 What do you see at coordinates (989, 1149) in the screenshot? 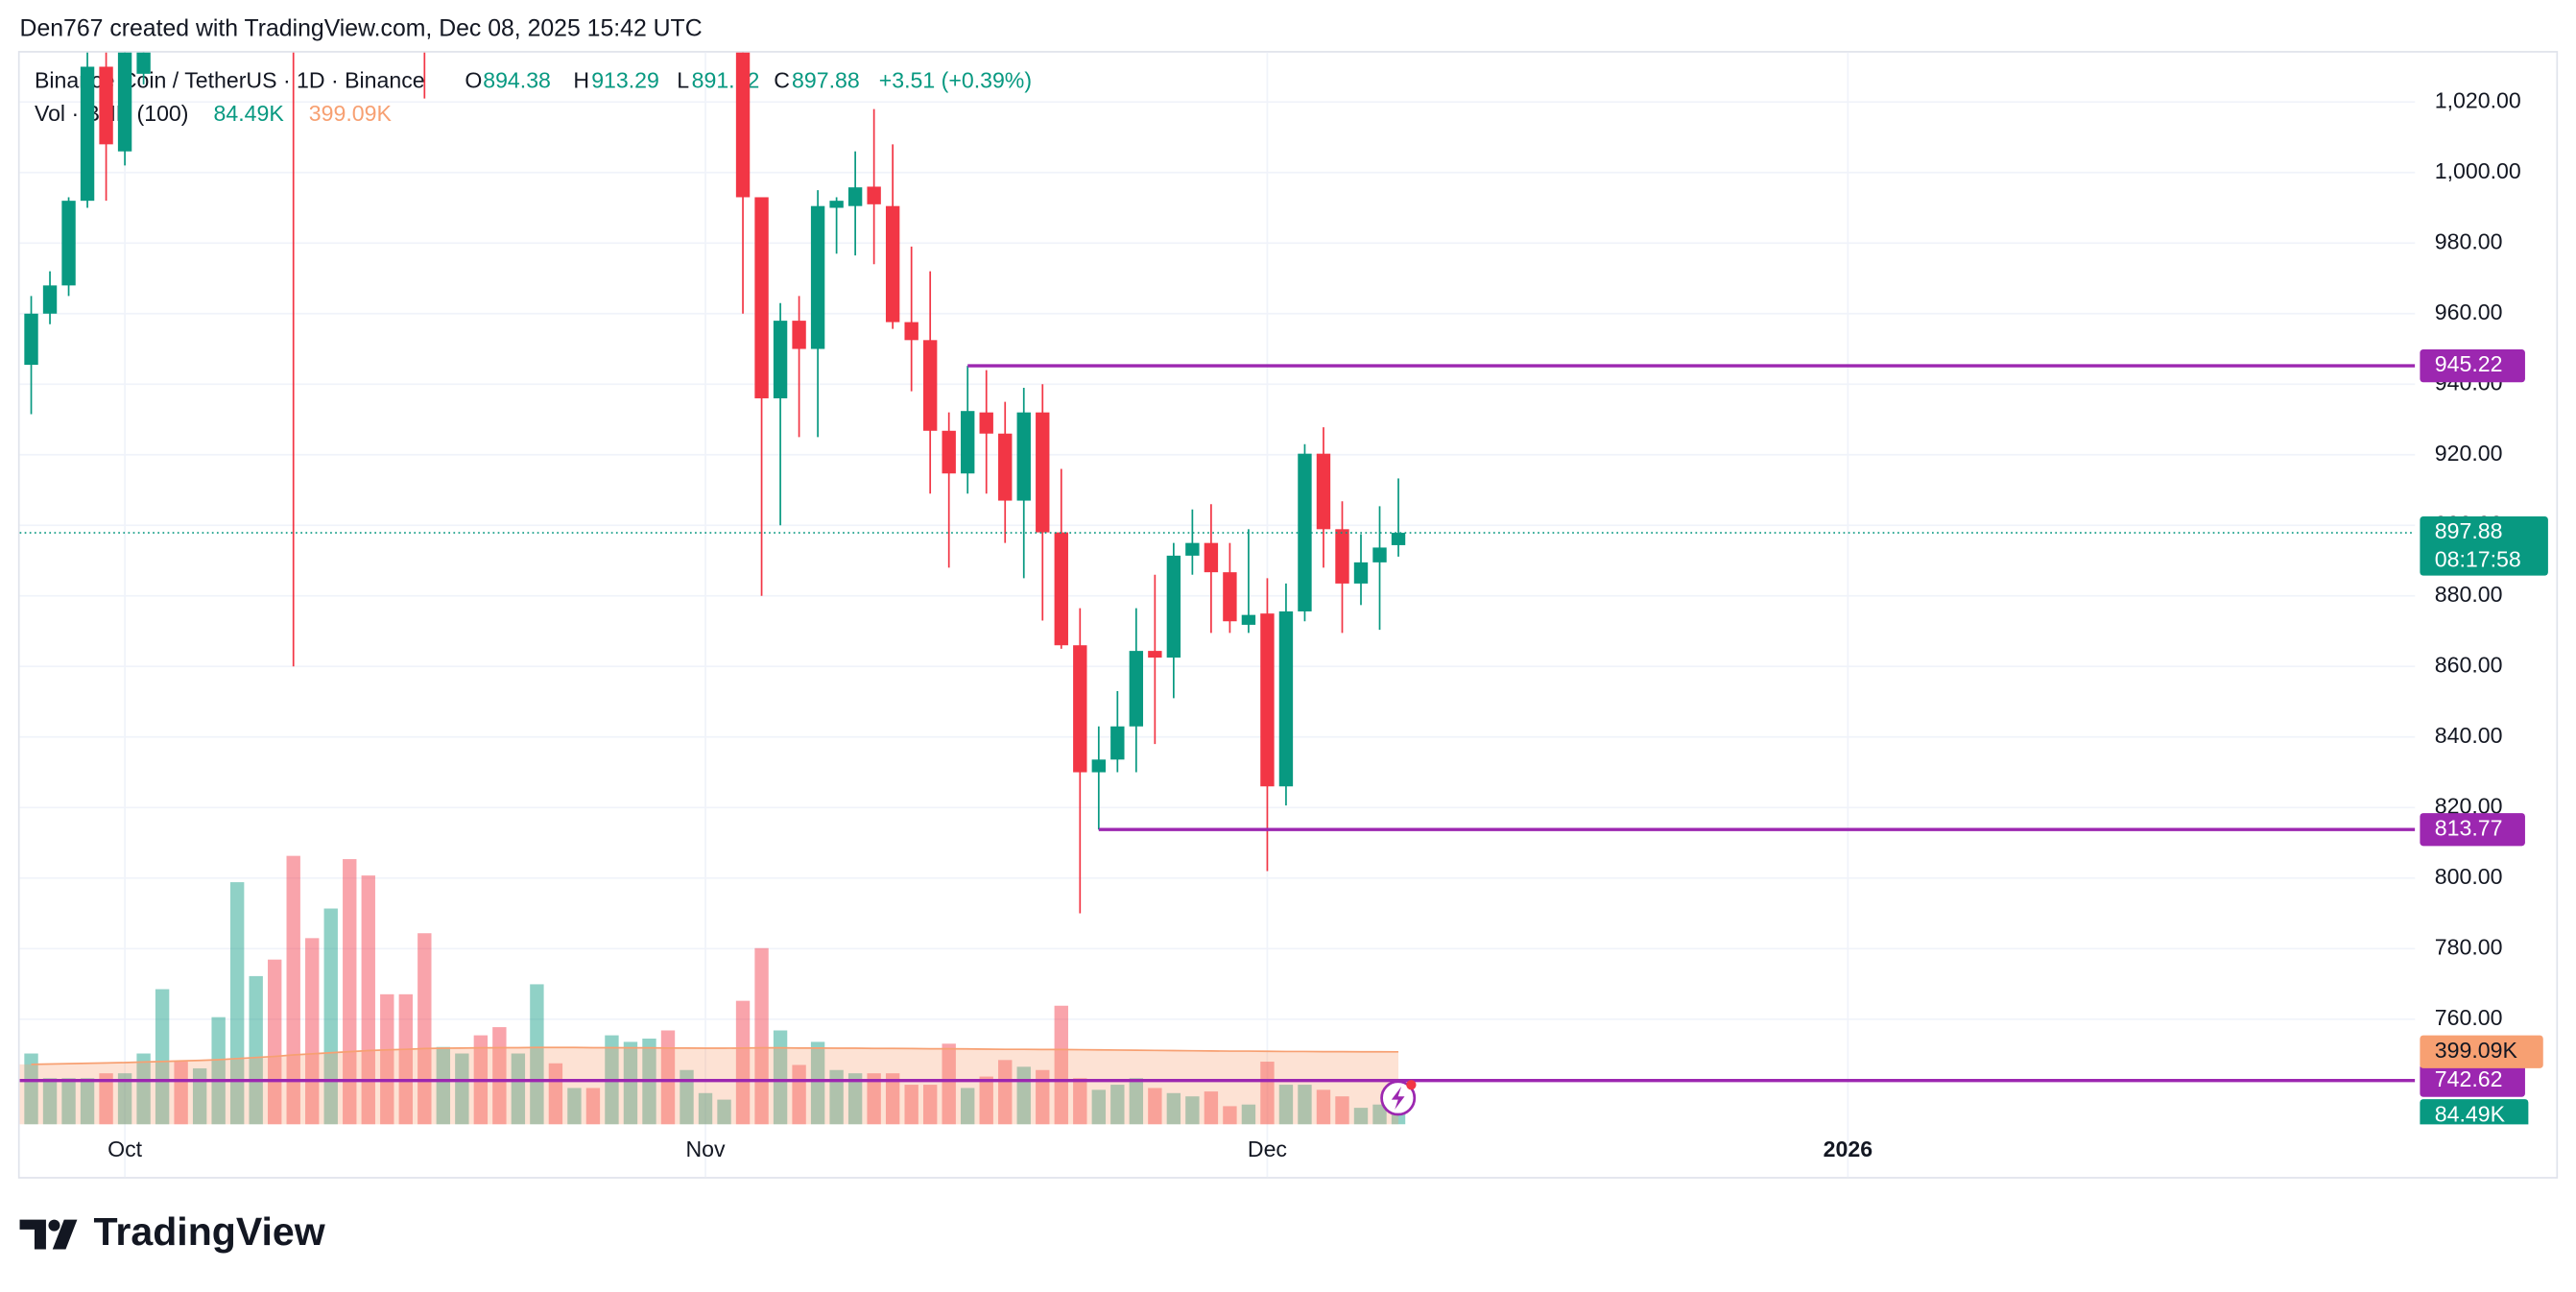
I see `time-axis: Oct Nov Dec 2026` at bounding box center [989, 1149].